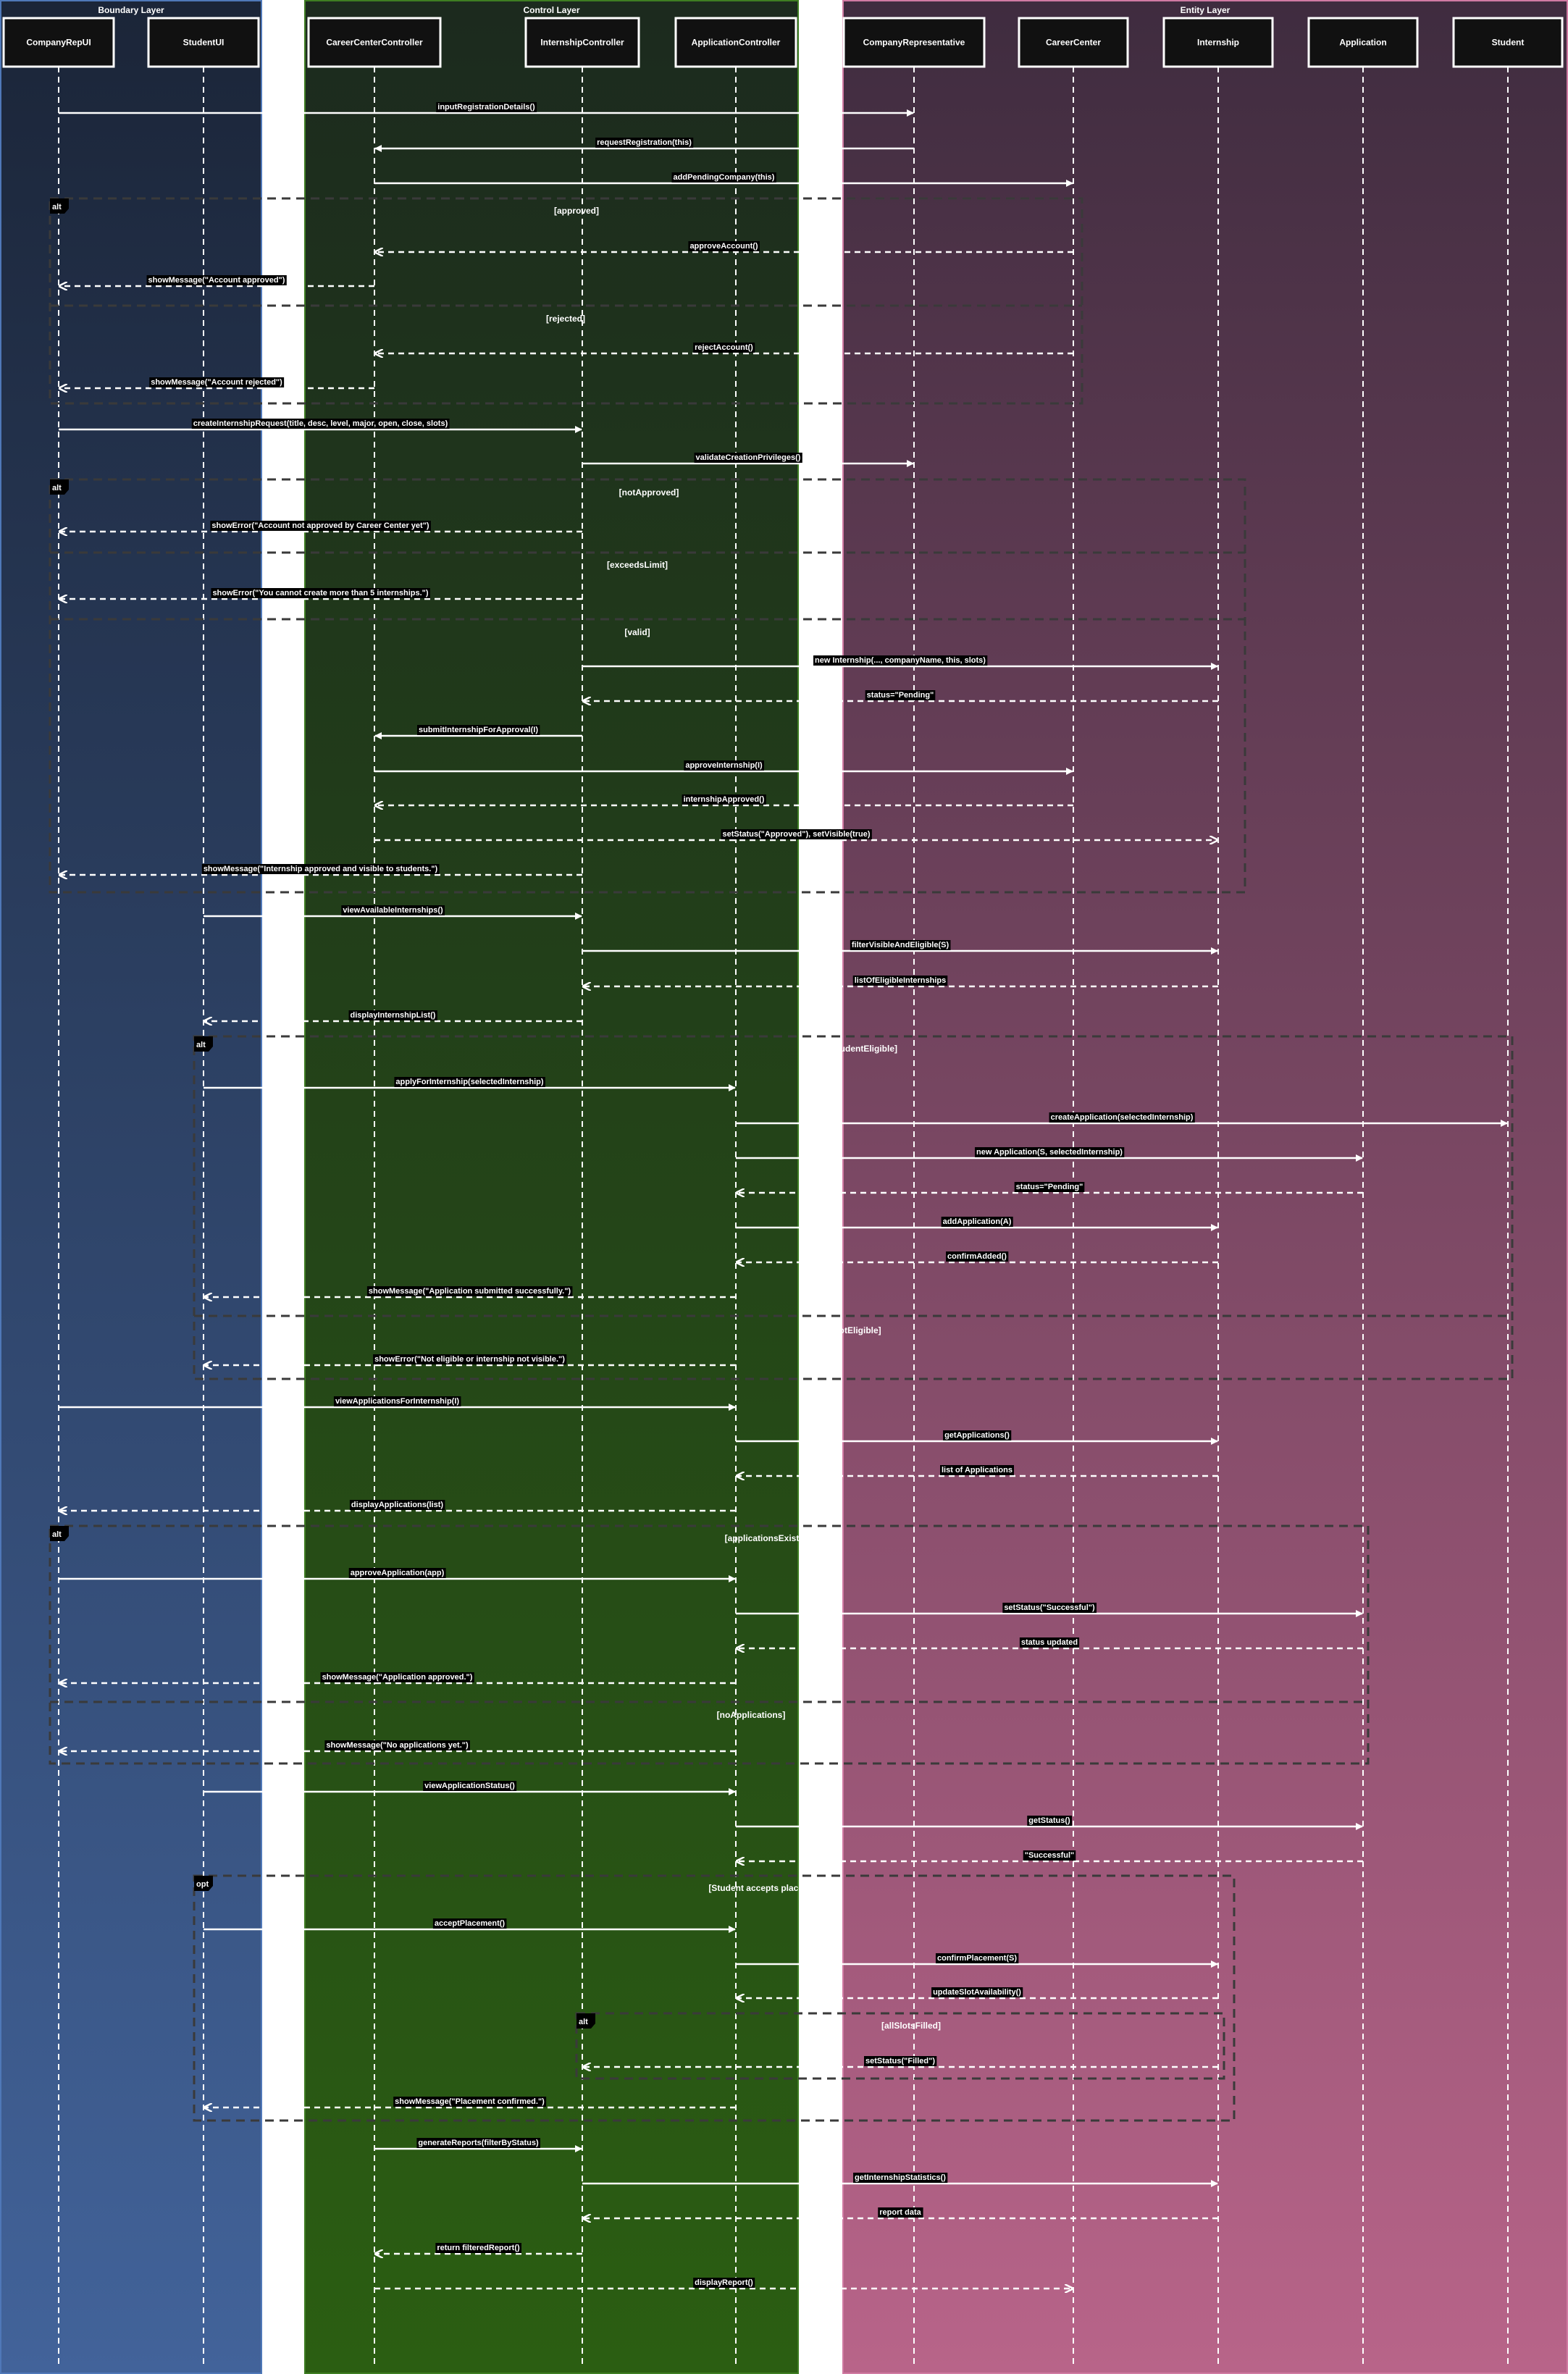 The image size is (1568, 2374). Describe the element at coordinates (637, 565) in the screenshot. I see `fragment-guard: [exceedsLimit]` at that location.